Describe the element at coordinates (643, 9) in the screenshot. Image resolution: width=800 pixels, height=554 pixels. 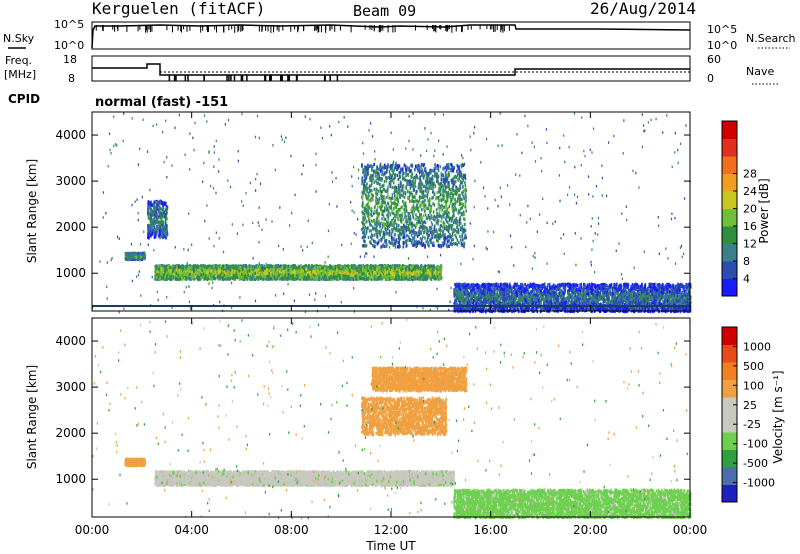
I see `date-title: 26/Aug/2014` at that location.